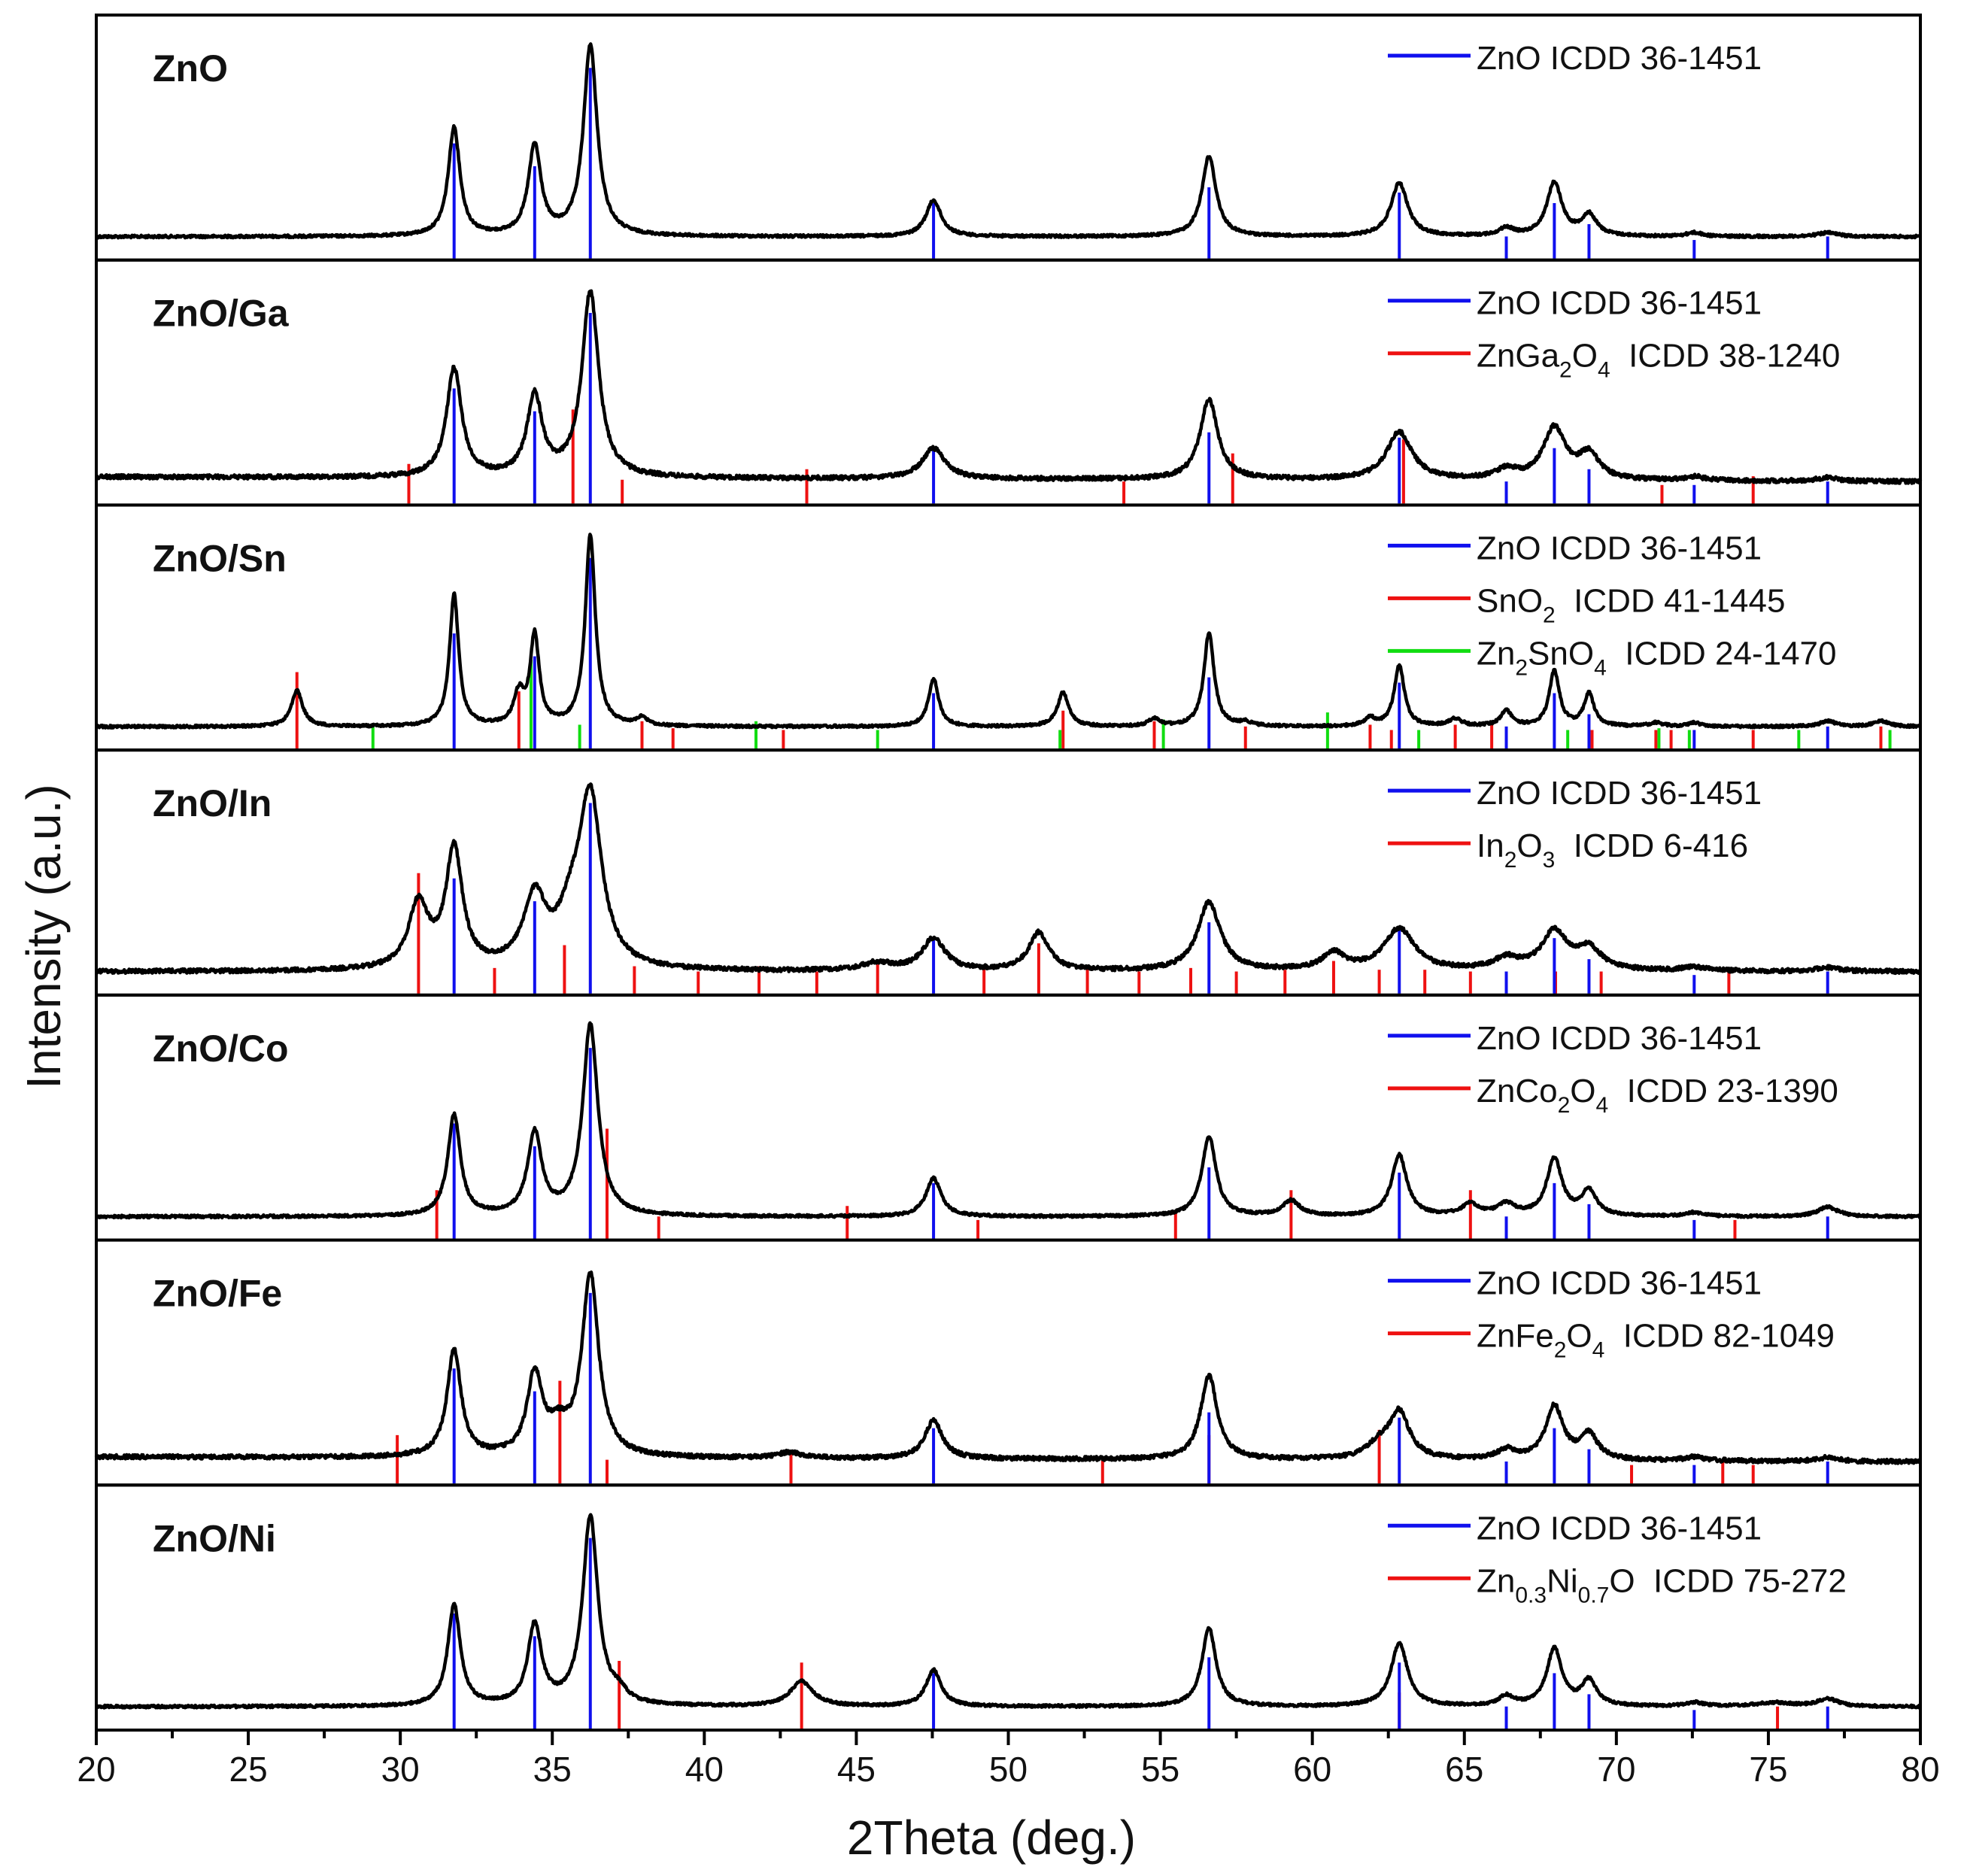 The width and height of the screenshot is (1961, 1876). I want to click on sample-label: ZnO/Ni, so click(214, 1538).